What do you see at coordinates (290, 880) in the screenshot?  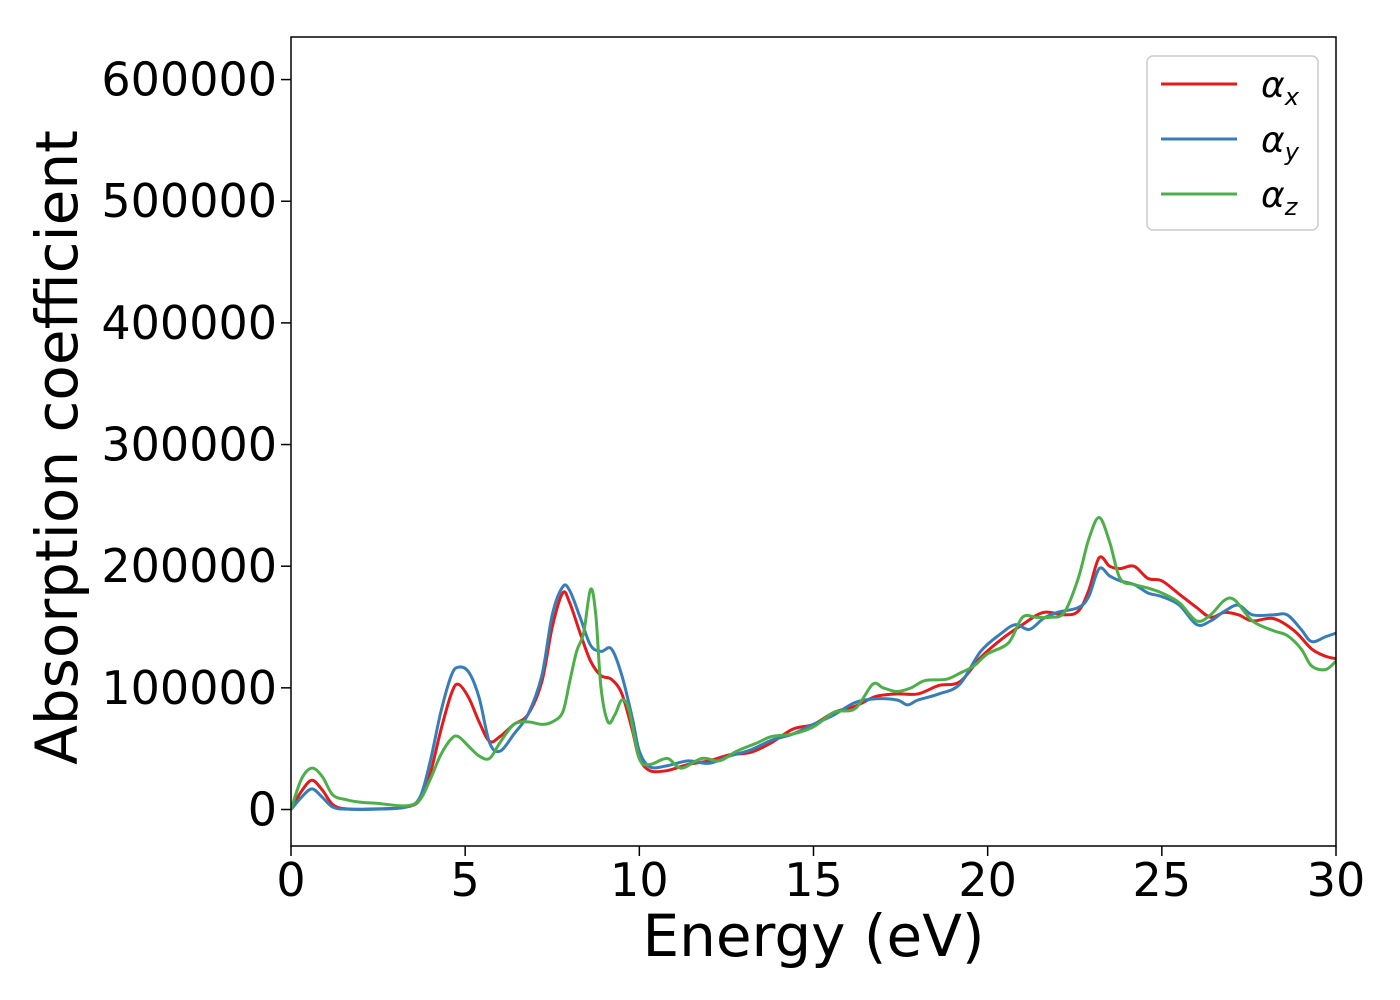 I see `x-tick-label: 0` at bounding box center [290, 880].